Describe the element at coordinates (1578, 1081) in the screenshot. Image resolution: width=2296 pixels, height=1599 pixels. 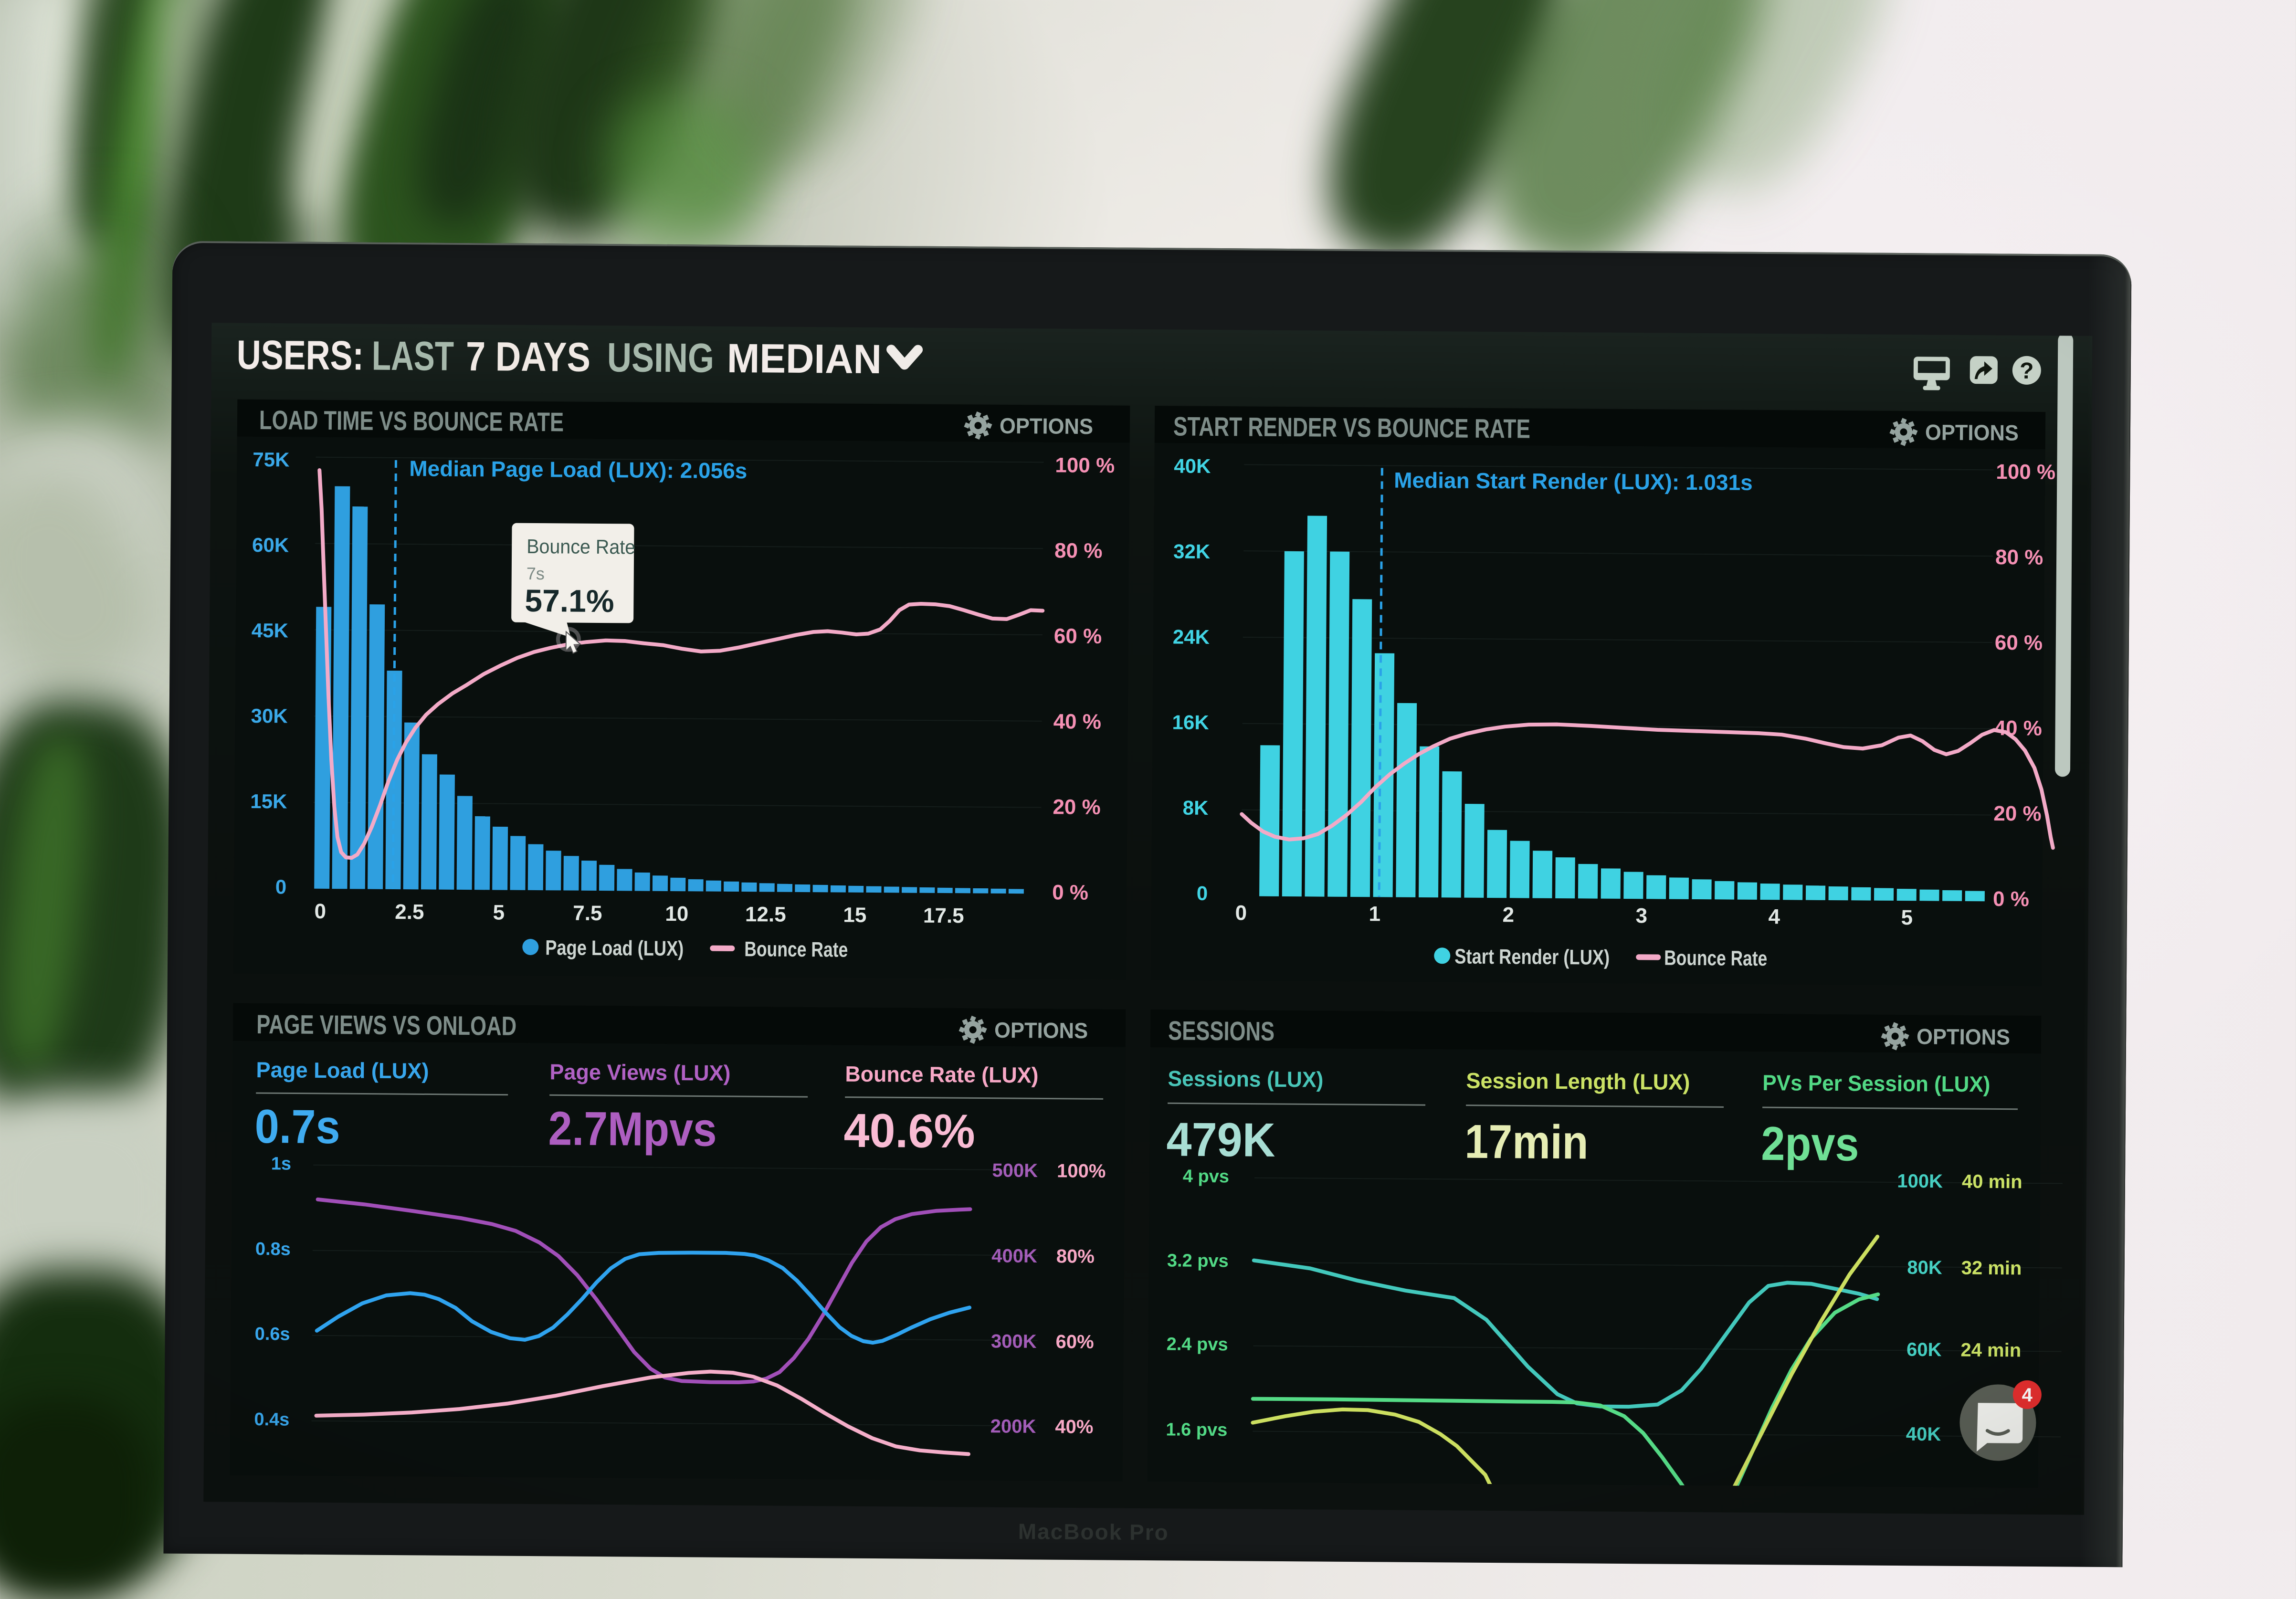
I see `svg-text: Session Length (LUX)` at that location.